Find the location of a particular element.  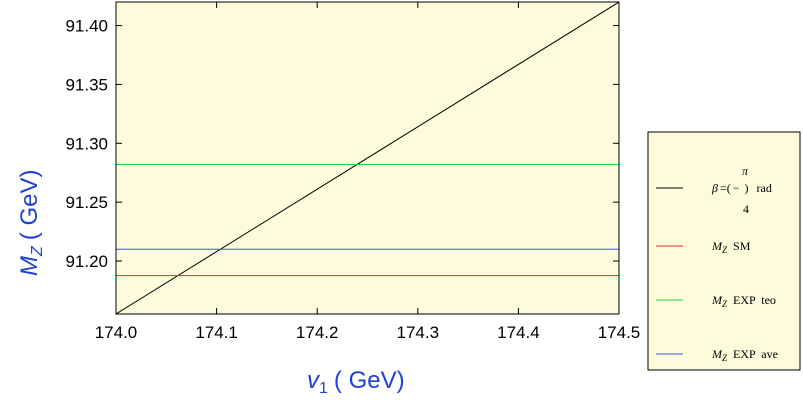

y-axis-title: MZ ( GeV) is located at coordinates (31, 223).